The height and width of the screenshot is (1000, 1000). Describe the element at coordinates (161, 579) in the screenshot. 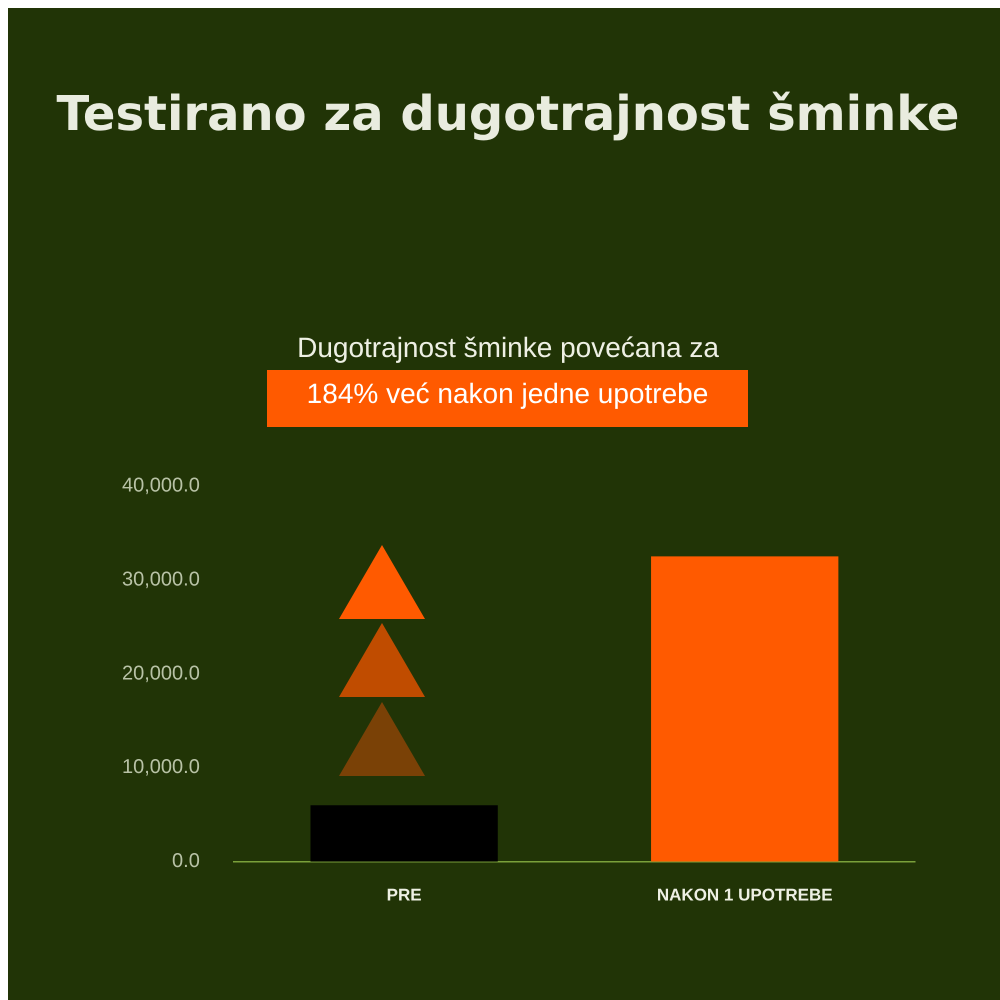

I see `y-tick-label: 30,000.0` at that location.